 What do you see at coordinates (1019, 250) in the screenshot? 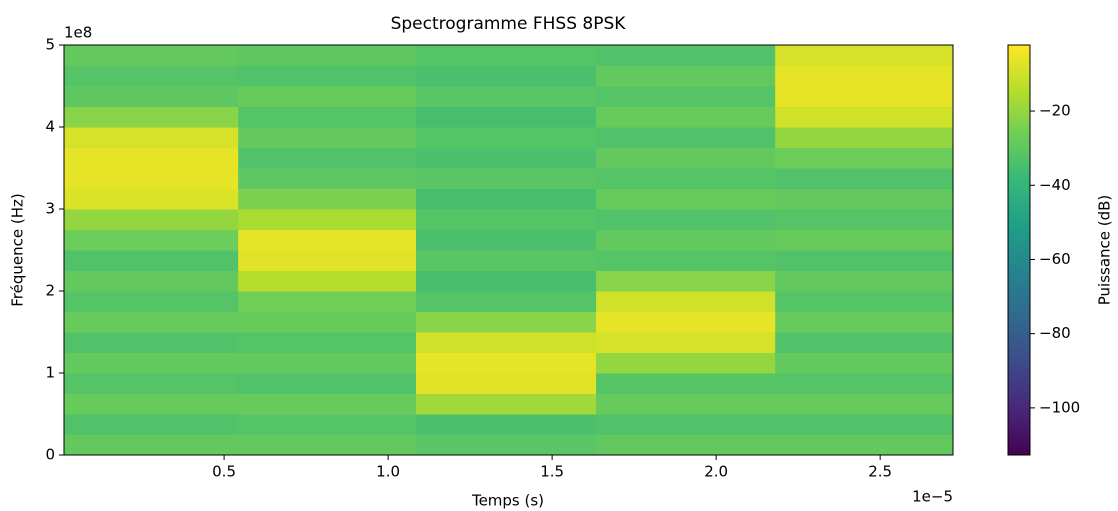
I see `colorbar` at bounding box center [1019, 250].